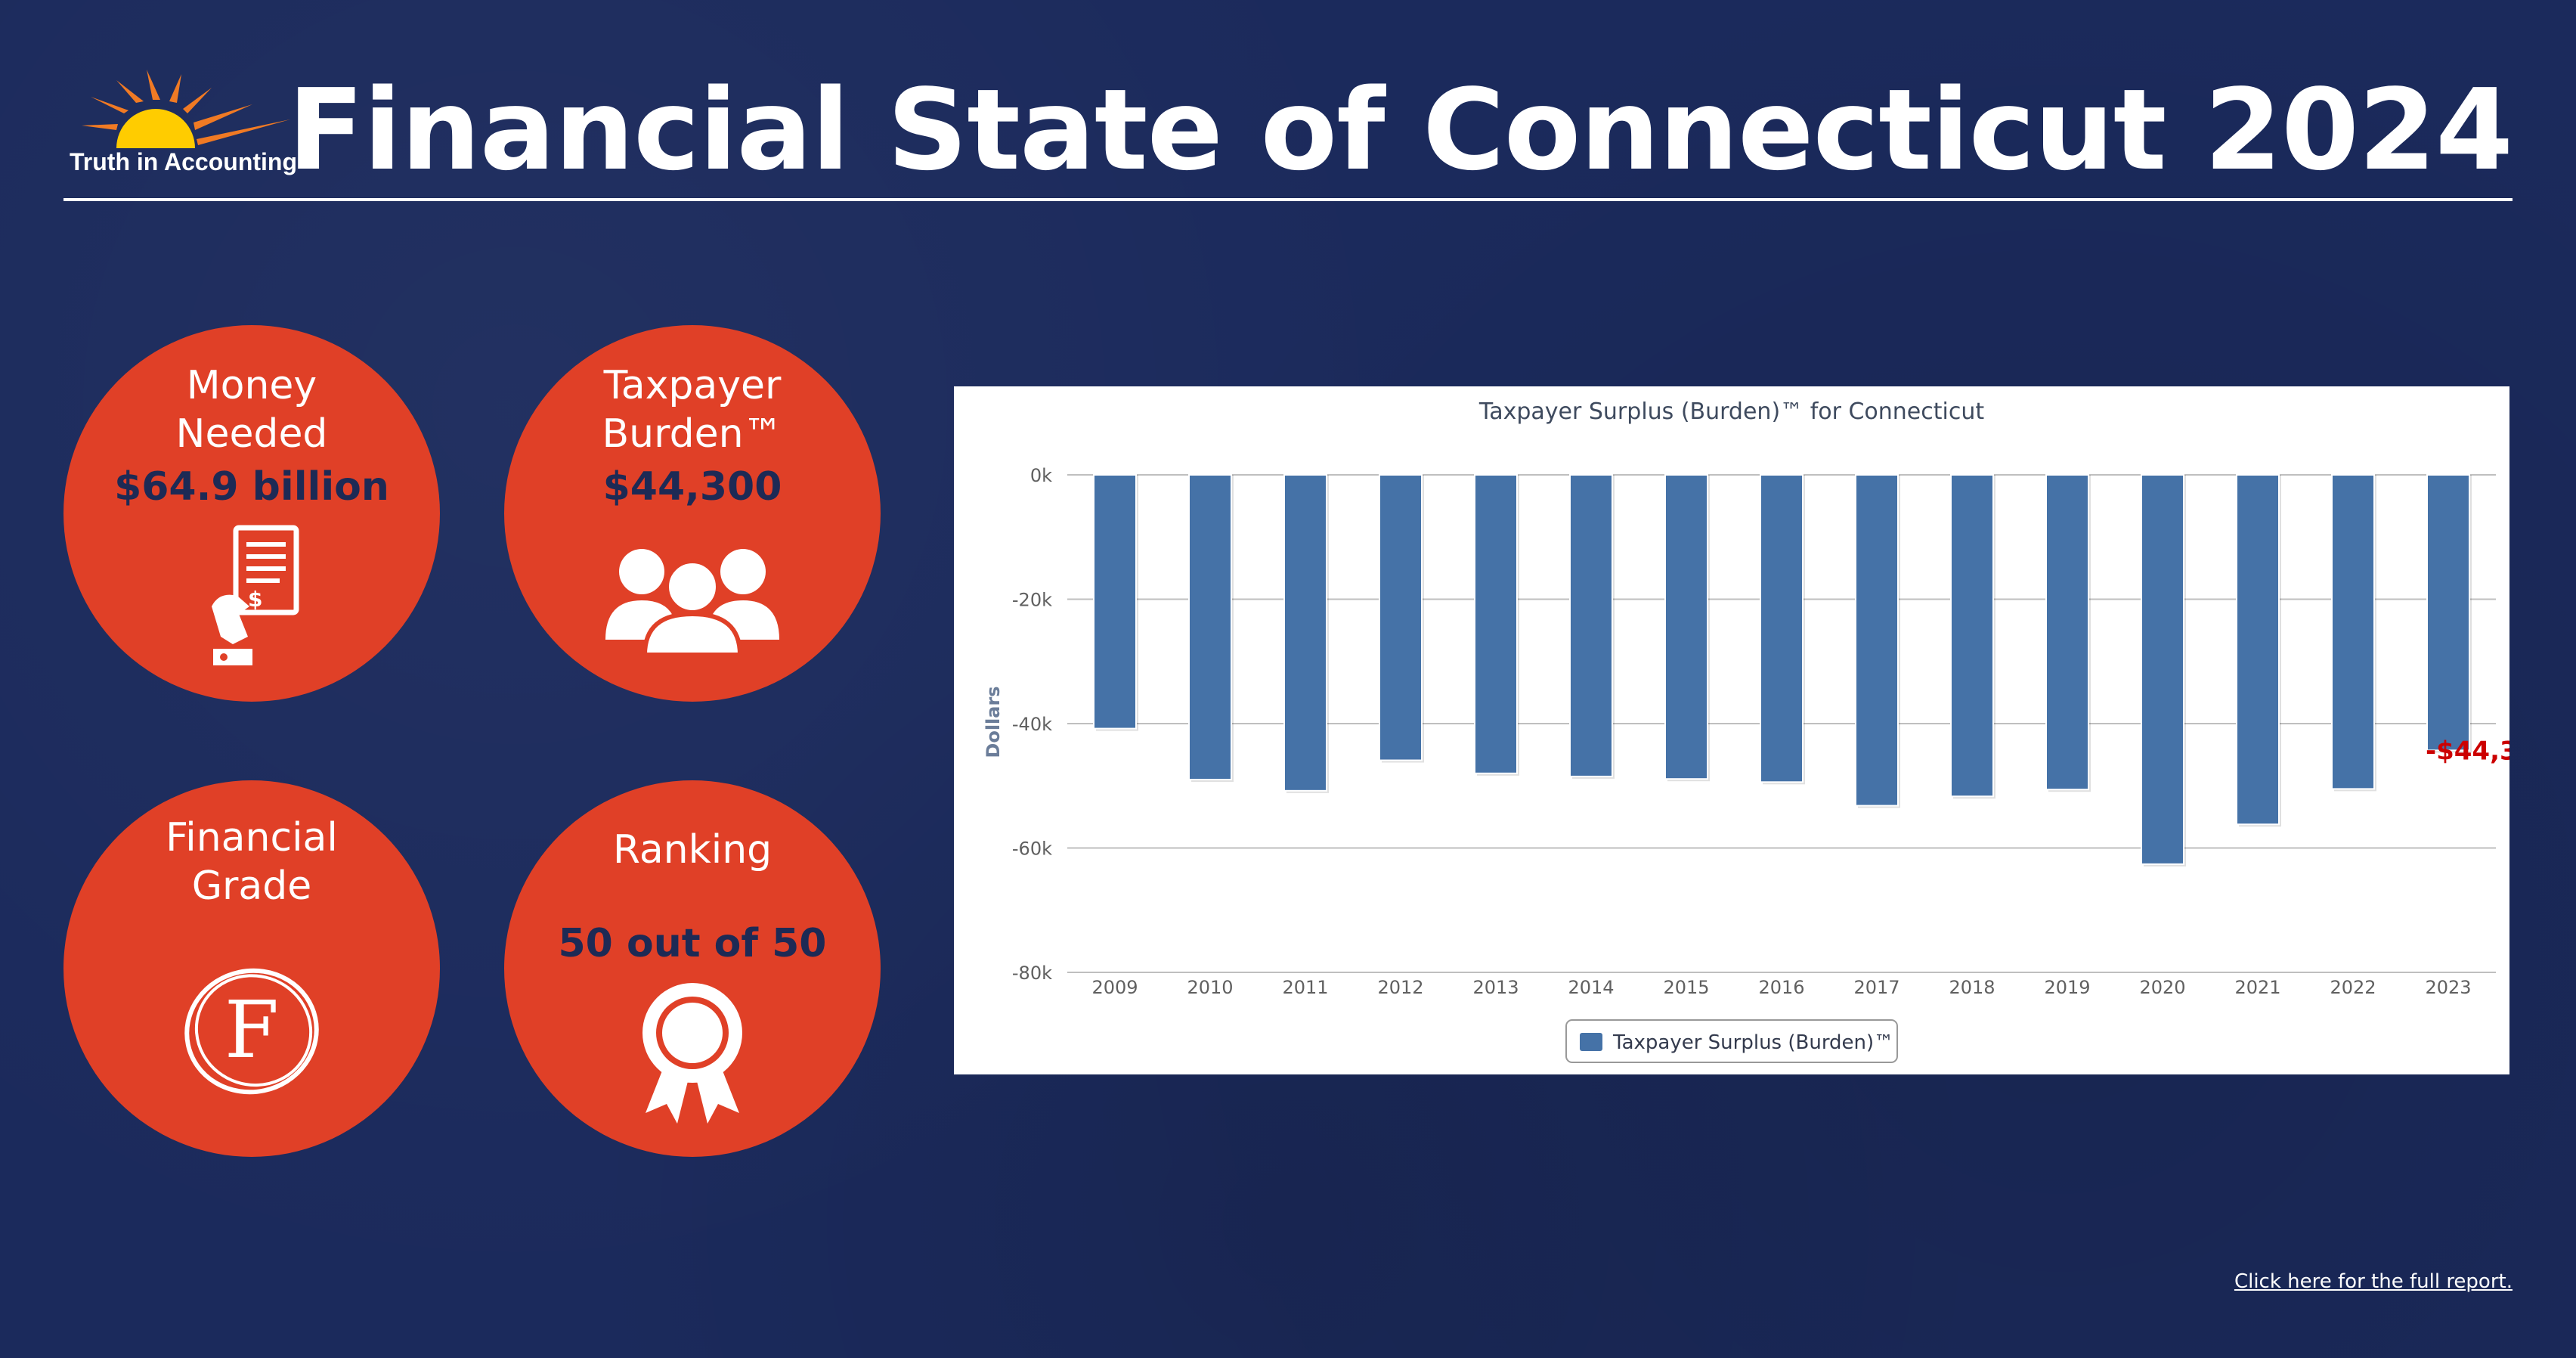 The image size is (2576, 1358). Describe the element at coordinates (252, 837) in the screenshot. I see `financial-grade-label-1: Financial` at that location.